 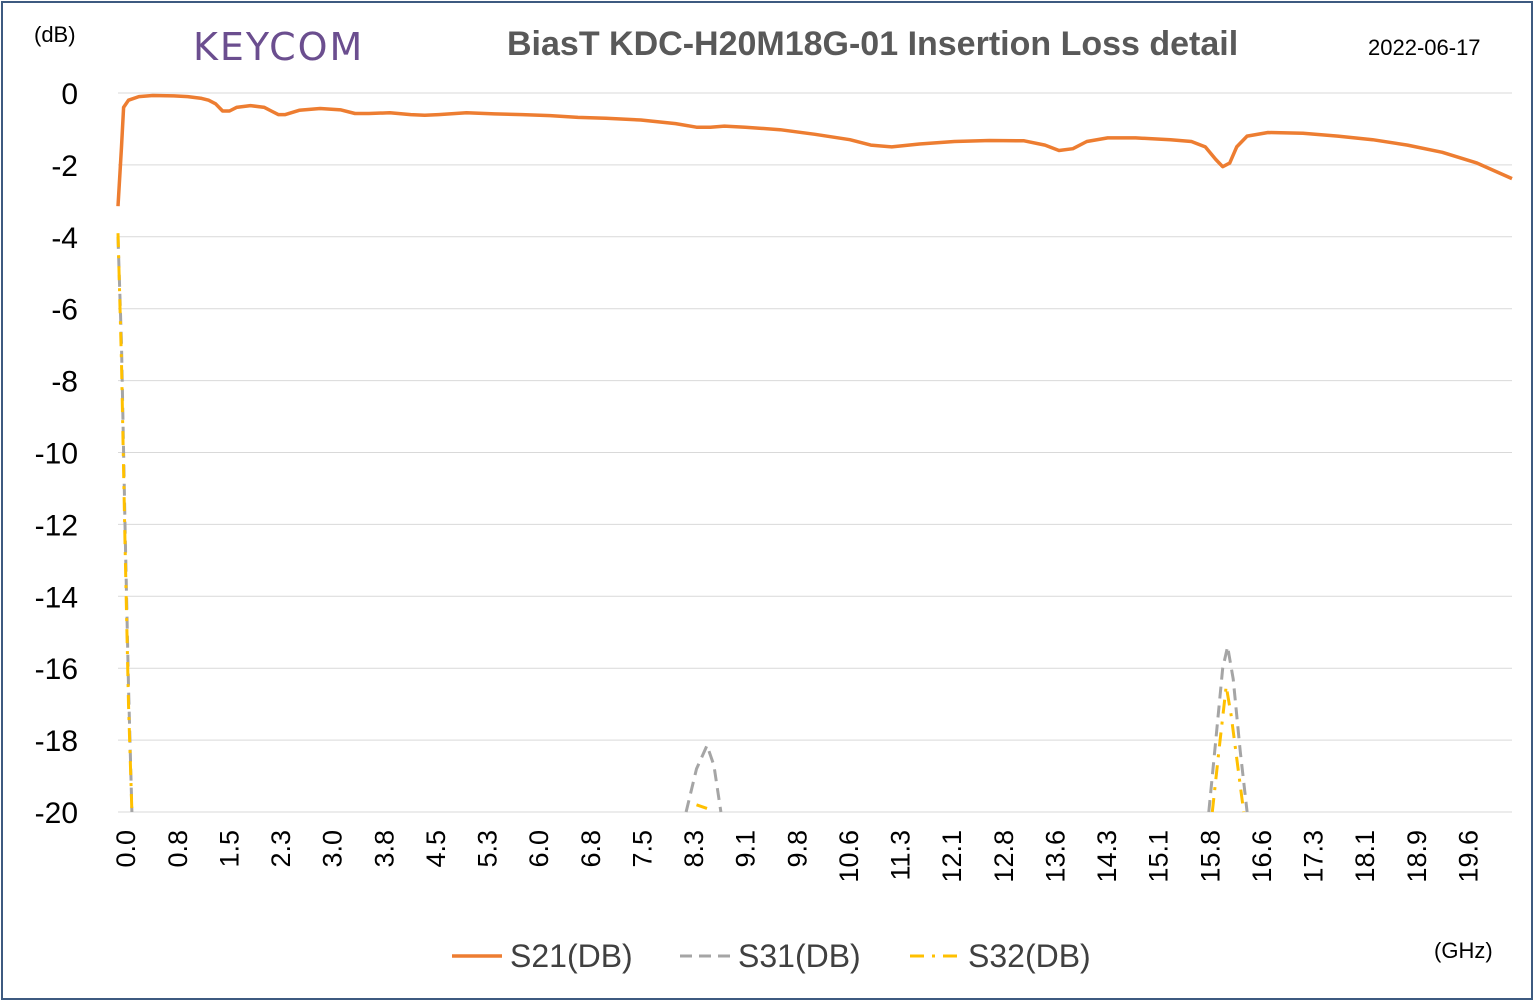 What do you see at coordinates (1107, 856) in the screenshot?
I see `x-tick-label: 14.3` at bounding box center [1107, 856].